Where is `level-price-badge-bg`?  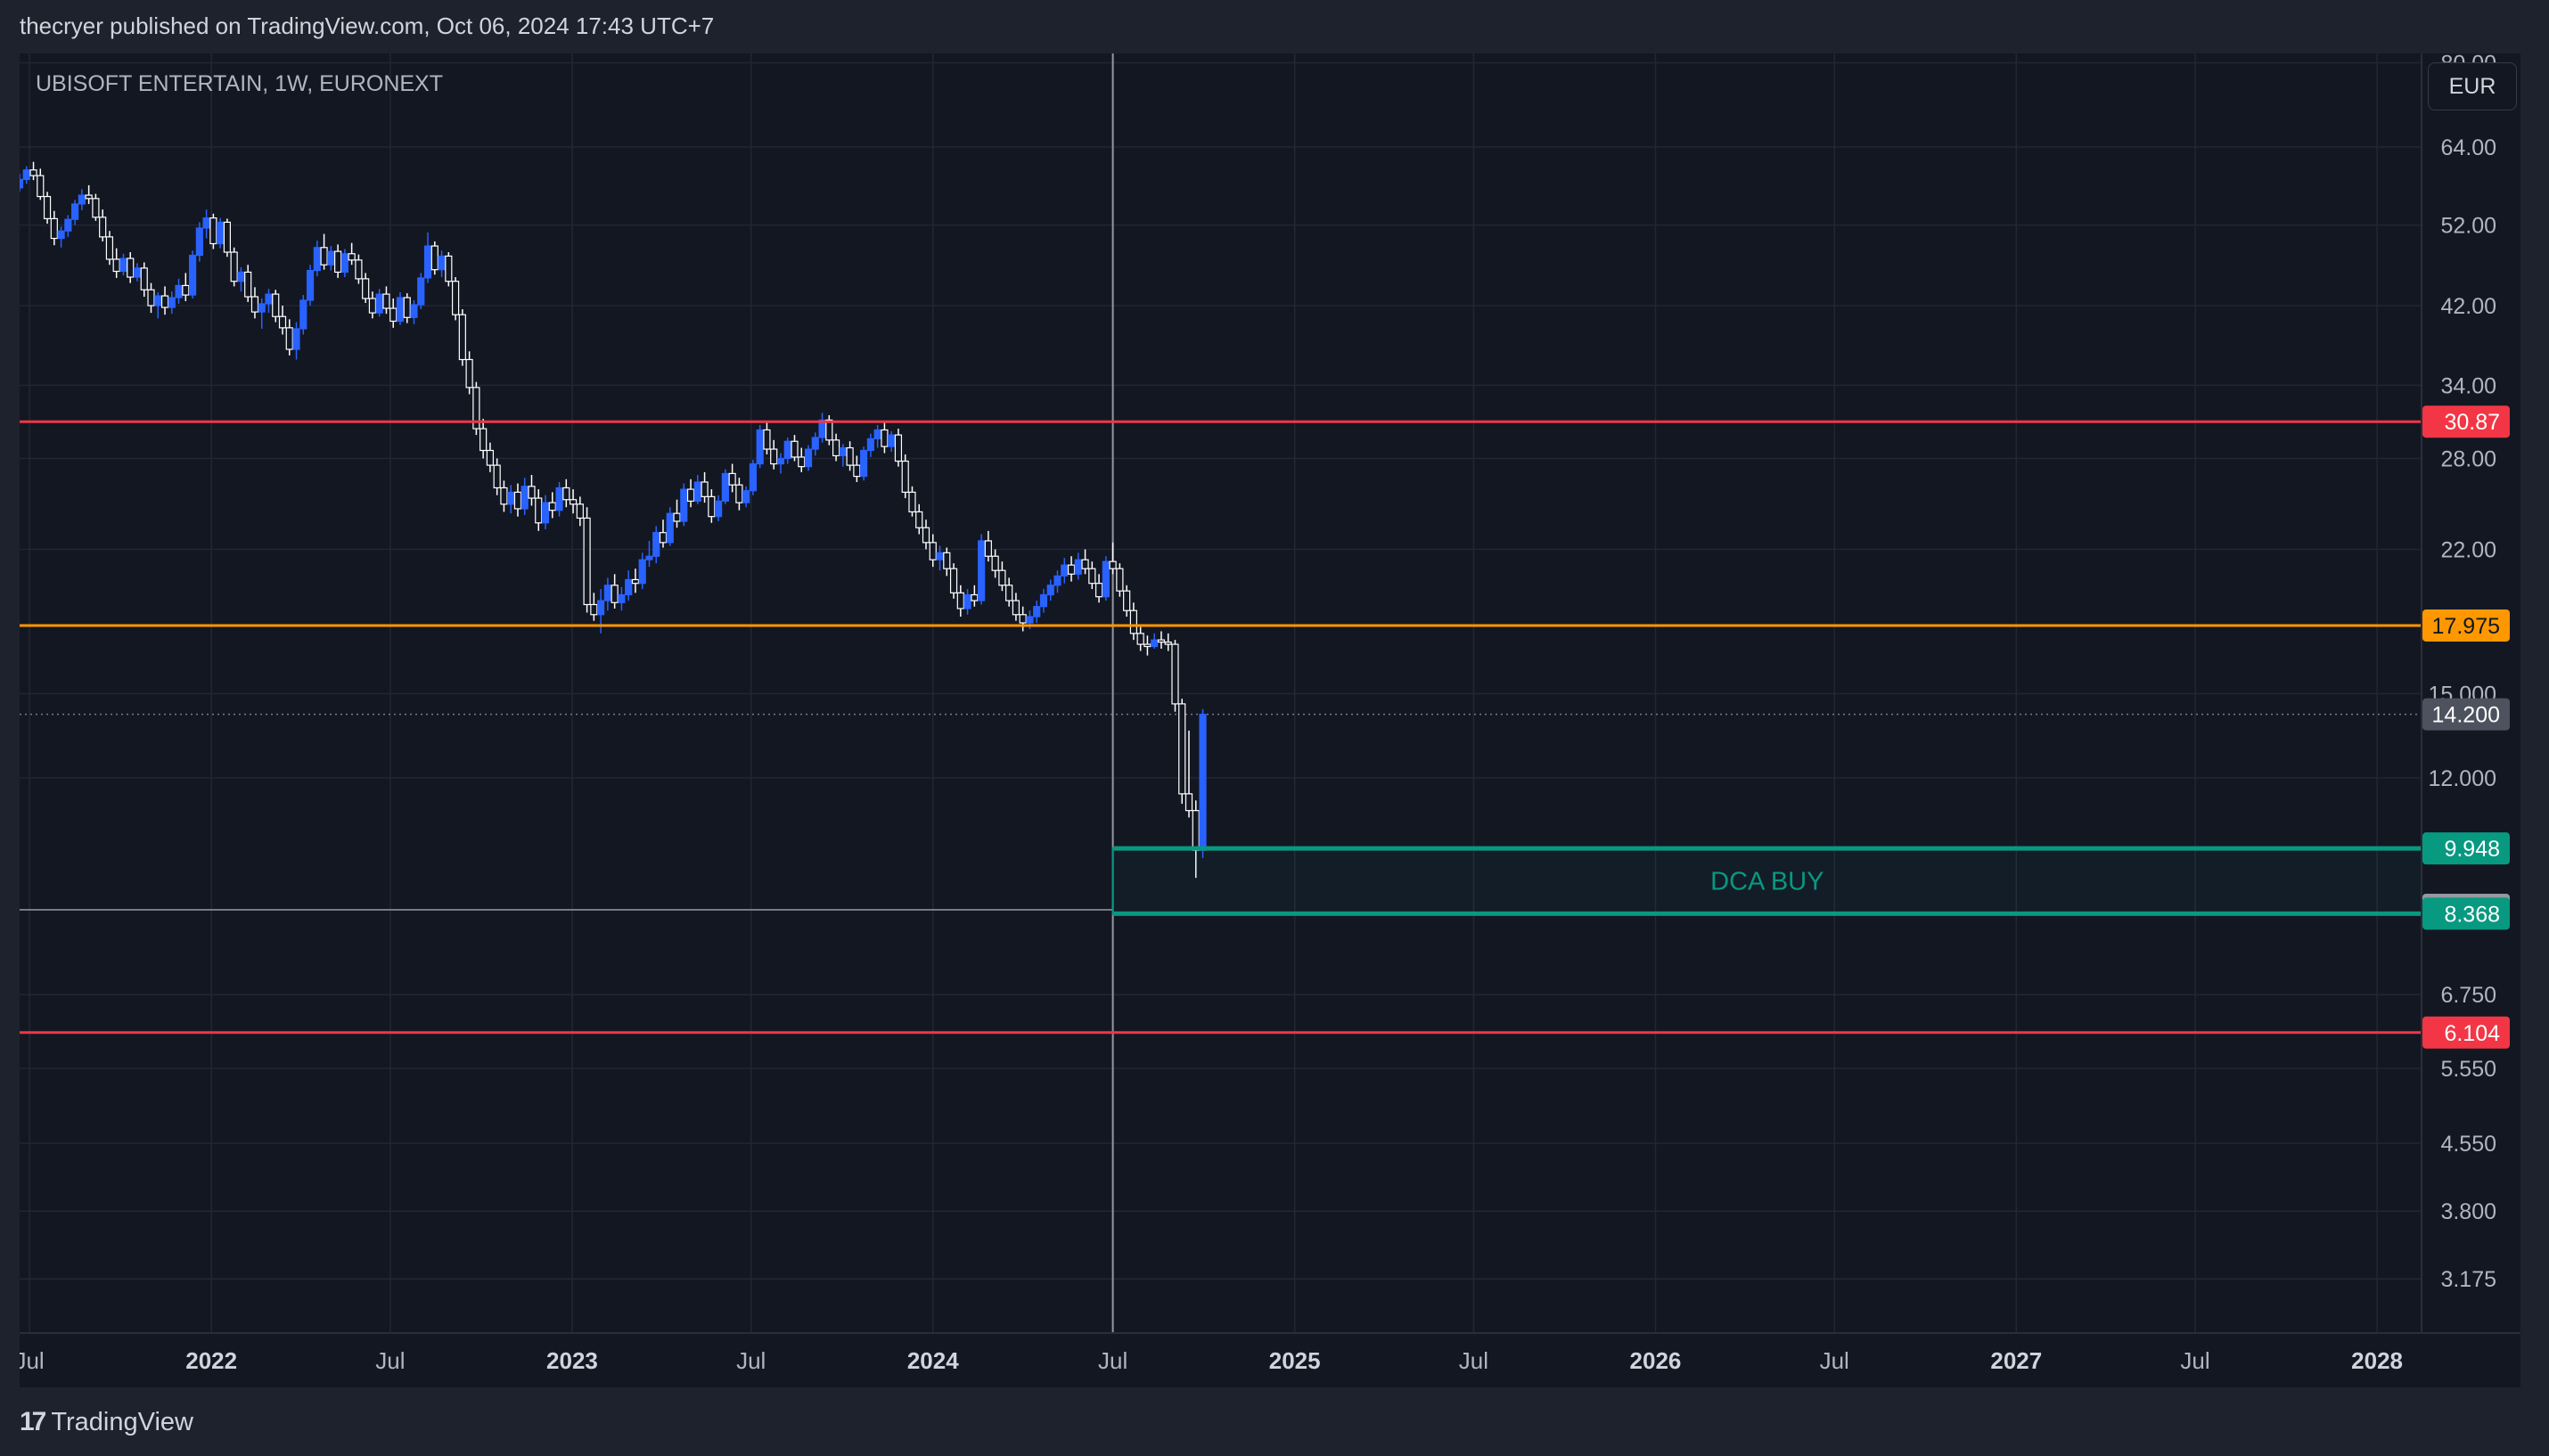
level-price-badge-bg is located at coordinates (2466, 625).